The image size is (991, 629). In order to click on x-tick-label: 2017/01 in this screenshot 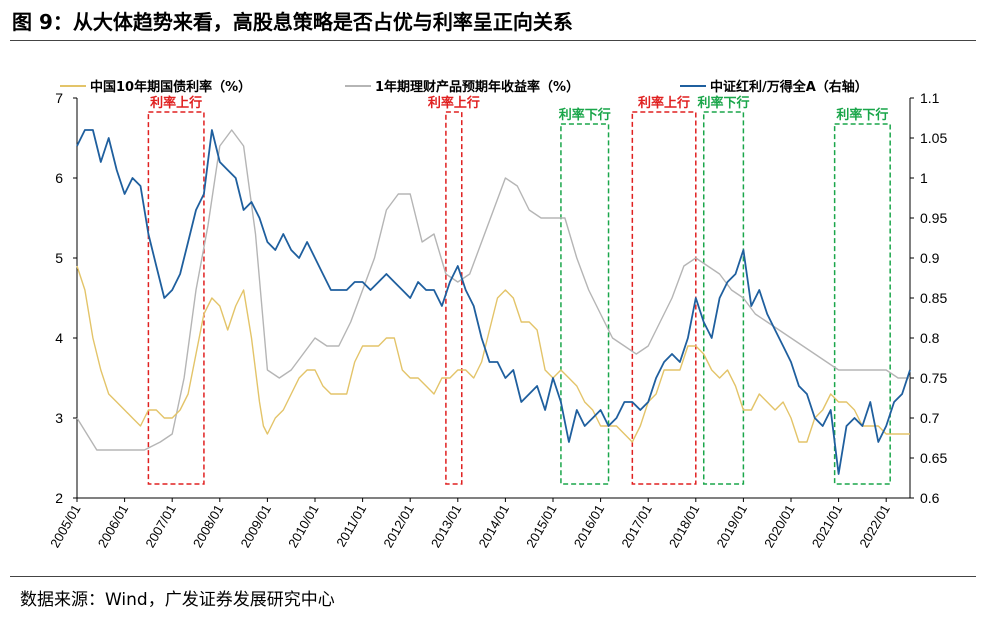, I will do `click(636, 526)`.